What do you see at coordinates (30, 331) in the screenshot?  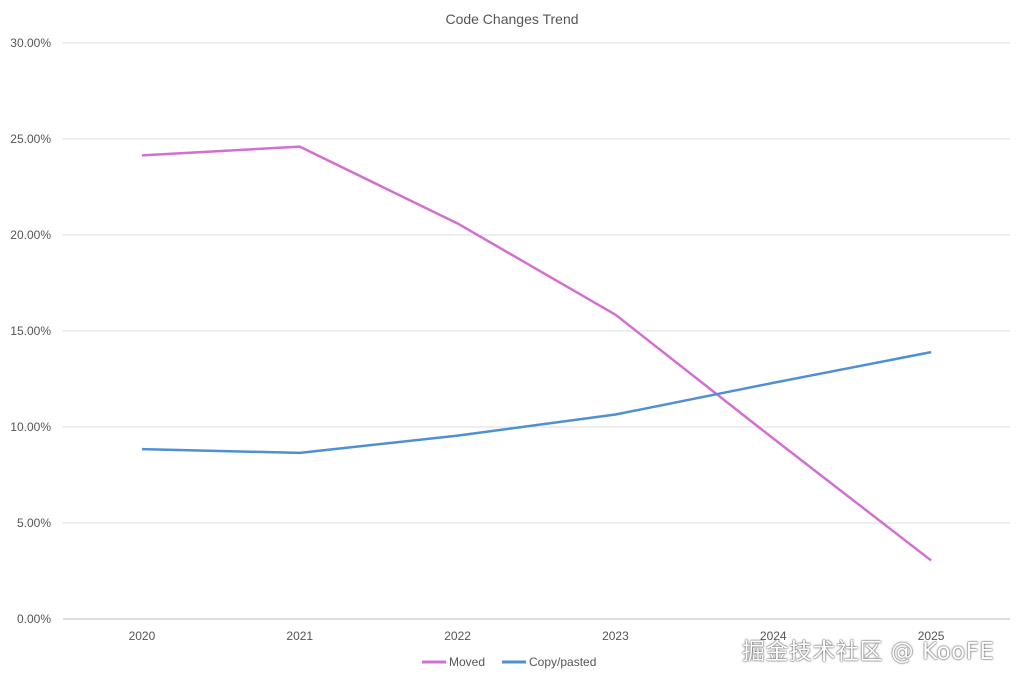 I see `y-tick-label: 15.00%` at bounding box center [30, 331].